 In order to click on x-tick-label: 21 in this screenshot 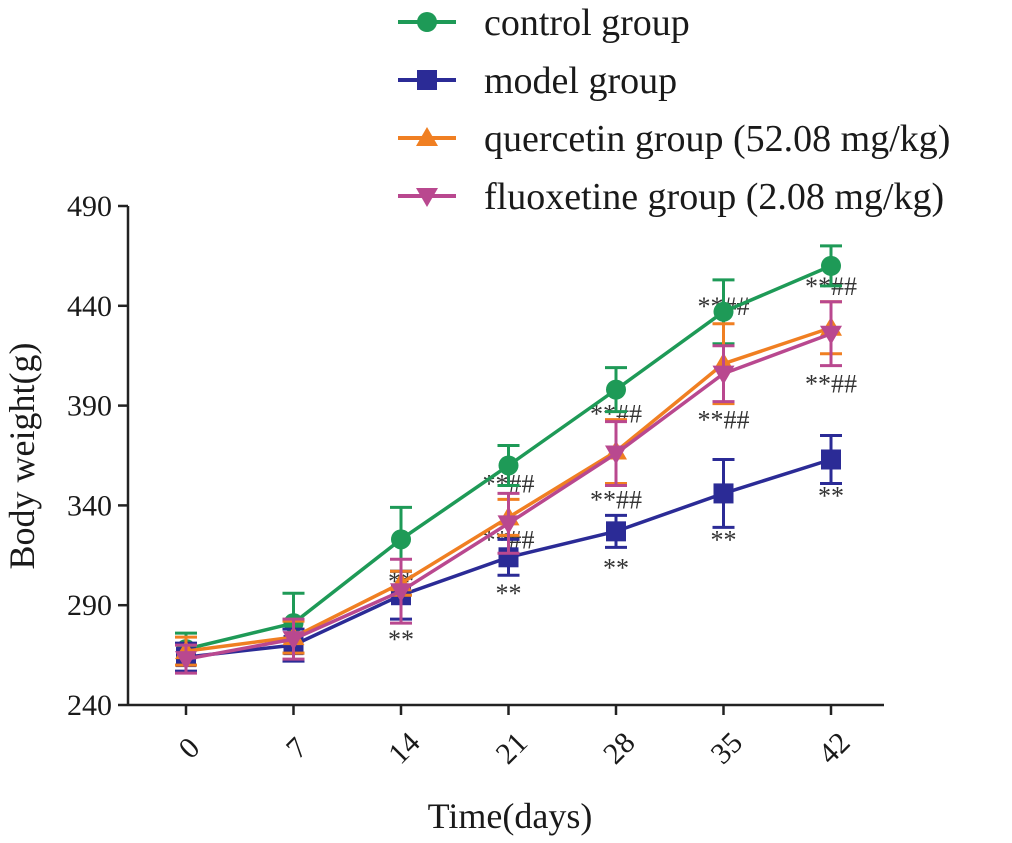, I will do `click(512, 748)`.